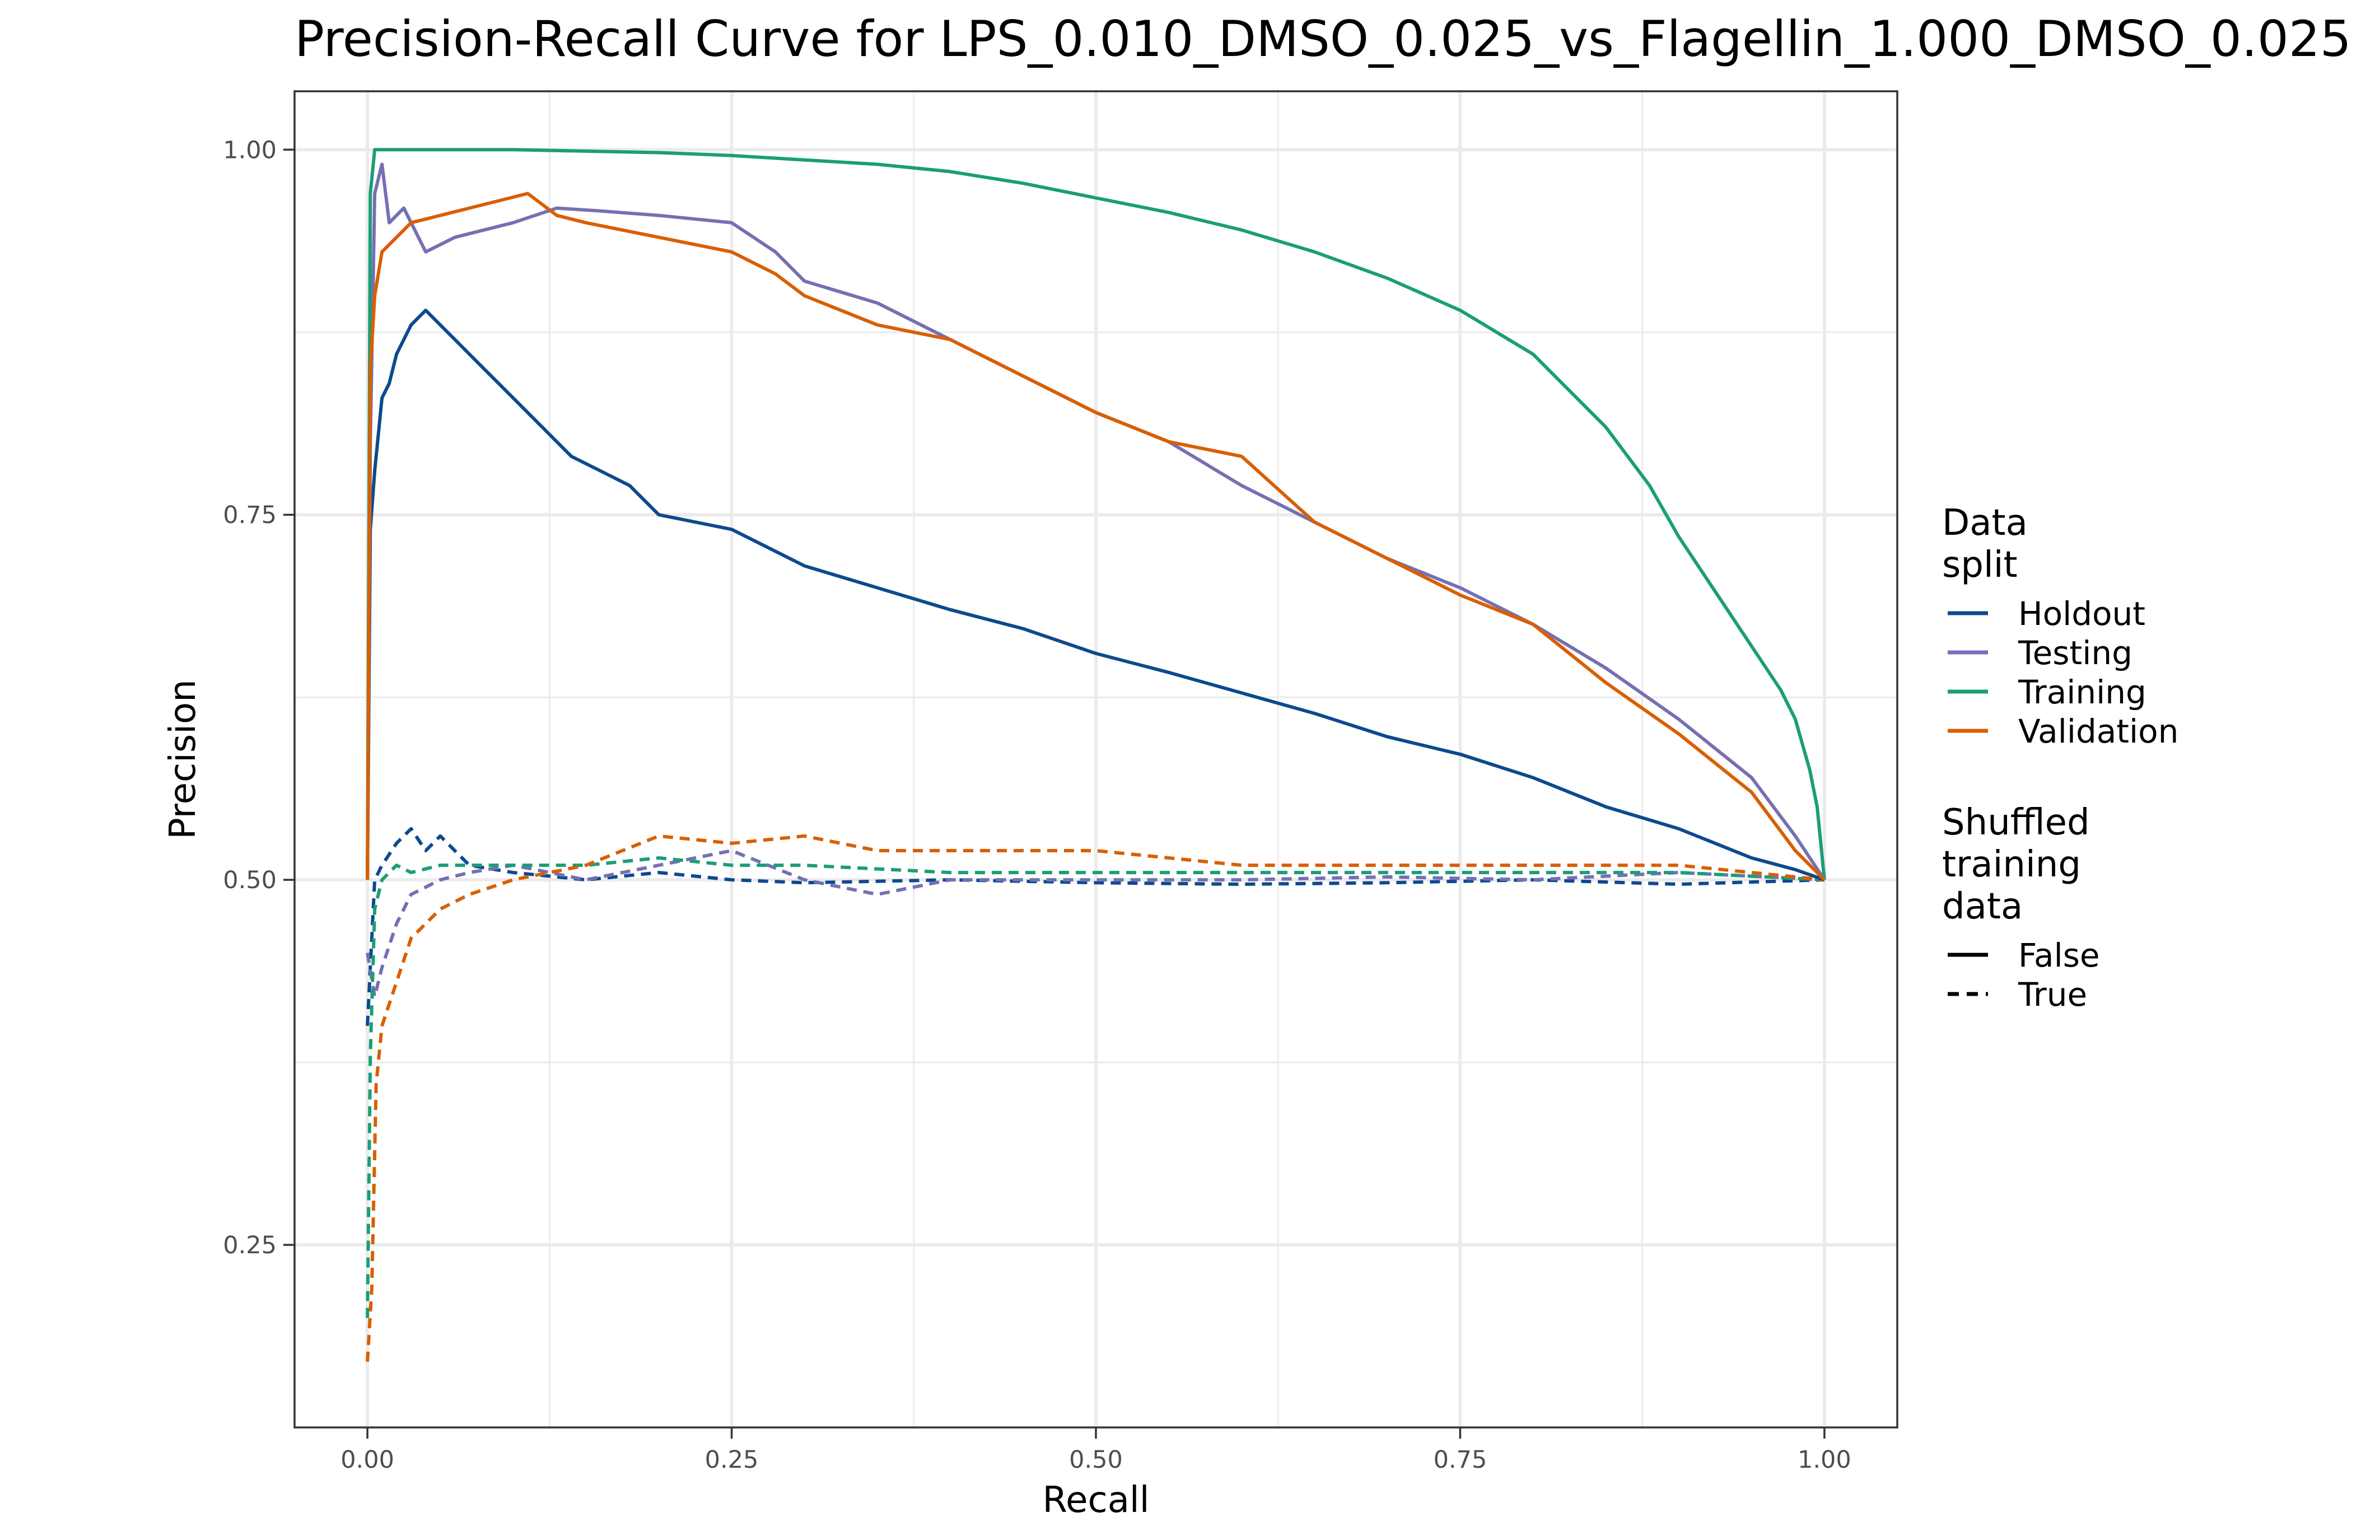 The height and width of the screenshot is (1540, 2380). I want to click on y-axis-title: Precision, so click(183, 759).